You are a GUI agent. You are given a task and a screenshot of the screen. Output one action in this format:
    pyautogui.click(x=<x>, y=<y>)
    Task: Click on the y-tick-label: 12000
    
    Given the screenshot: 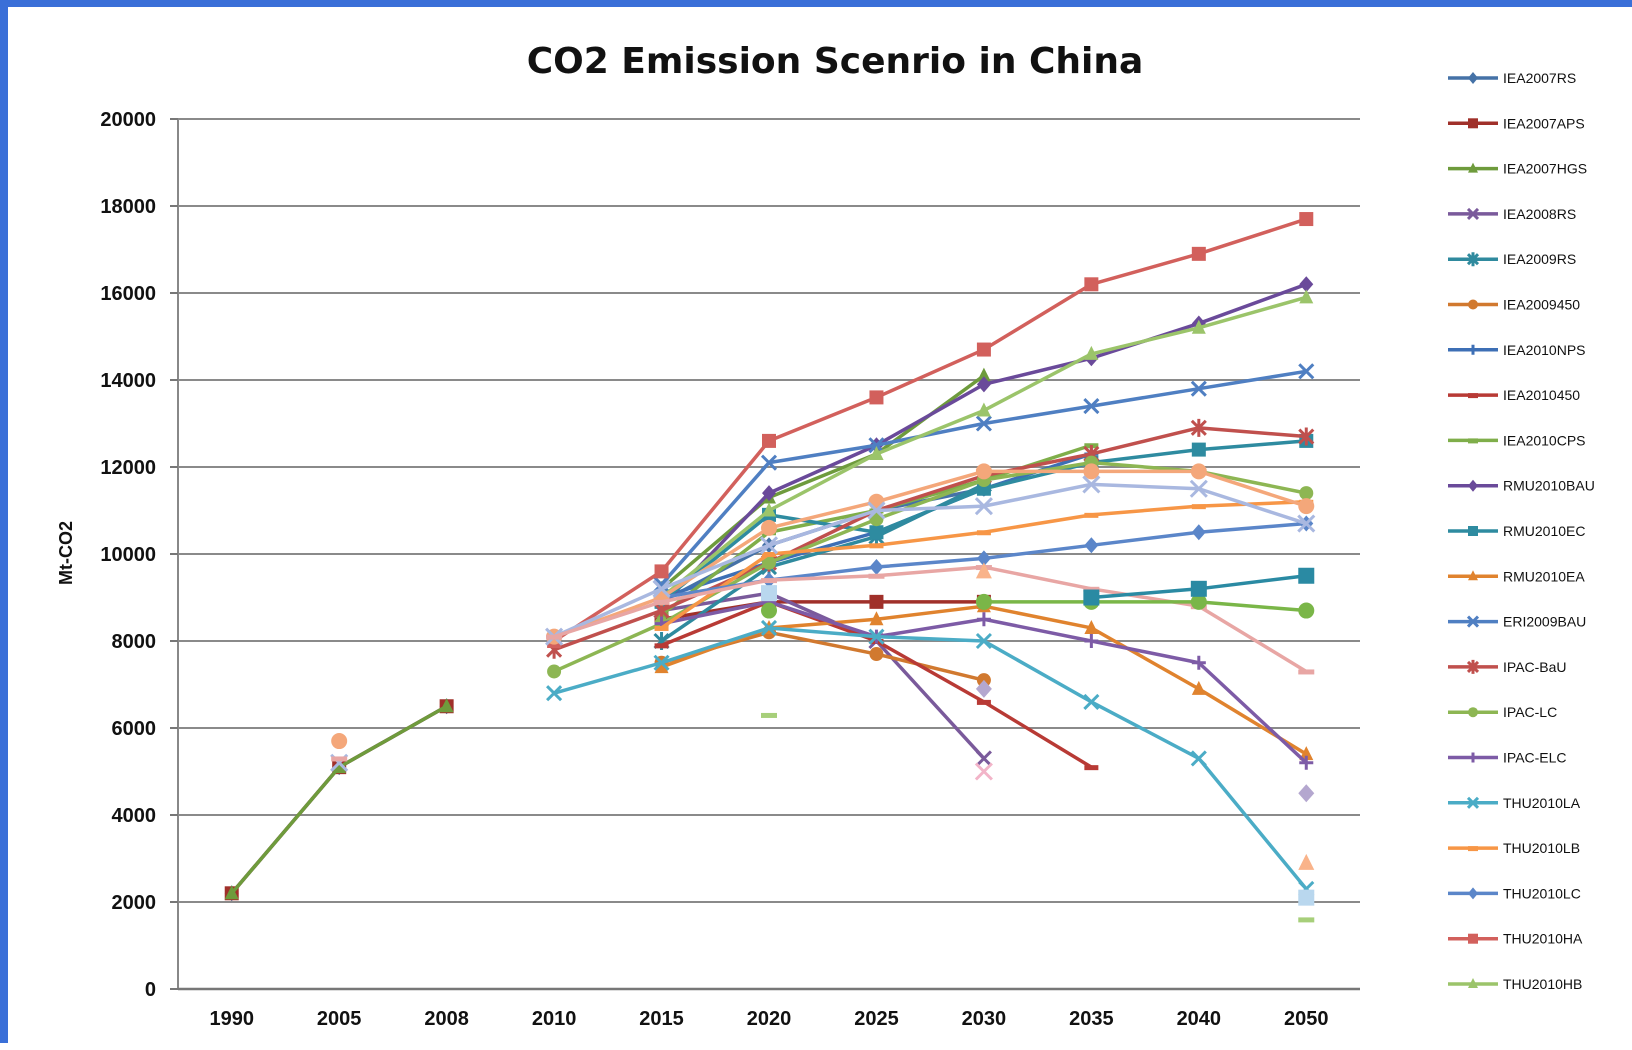 What is the action you would take?
    pyautogui.click(x=128, y=468)
    